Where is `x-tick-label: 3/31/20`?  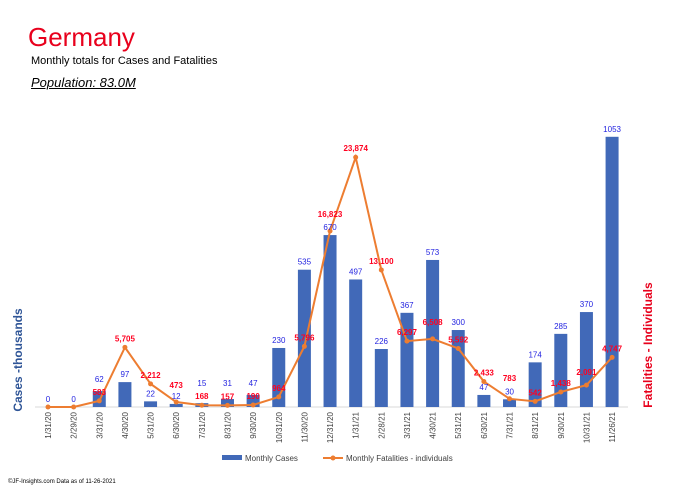
x-tick-label: 3/31/20 is located at coordinates (99, 424).